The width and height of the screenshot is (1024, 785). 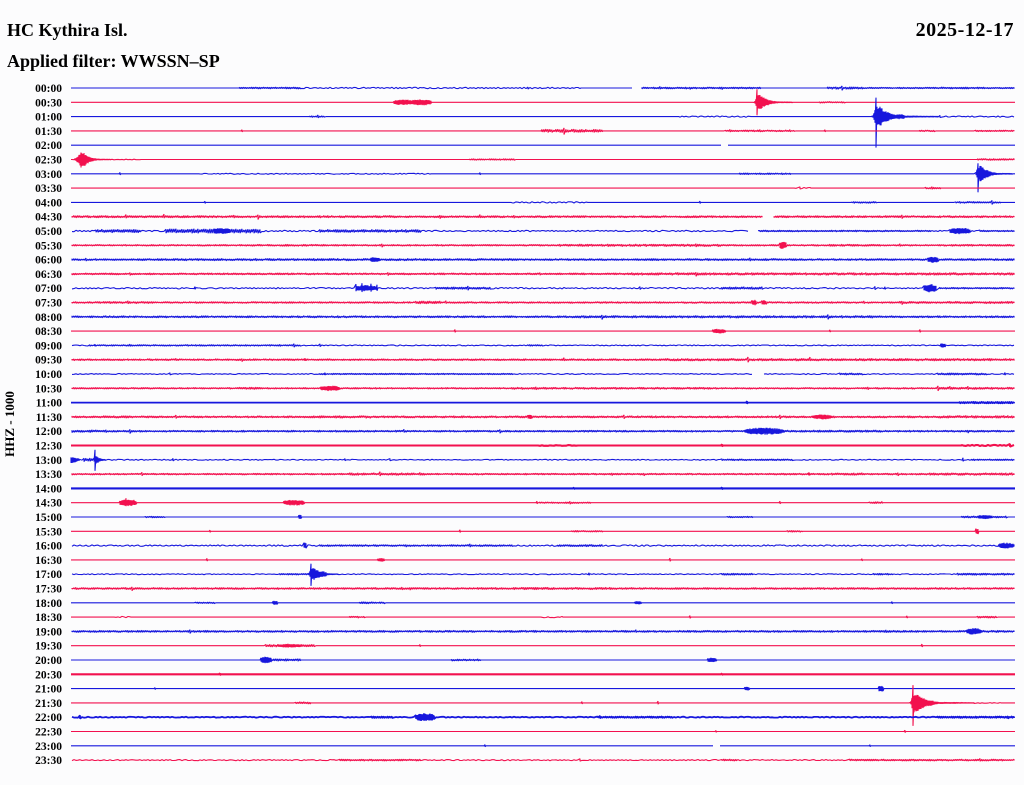 What do you see at coordinates (48, 733) in the screenshot?
I see `svg-text: 22:30` at bounding box center [48, 733].